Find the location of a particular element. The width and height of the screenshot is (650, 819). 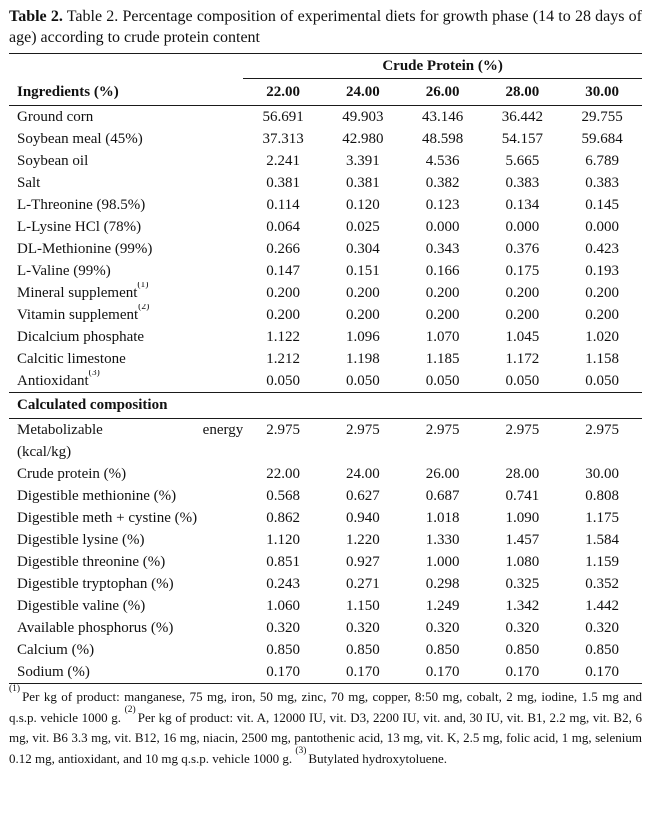

value-cell: 1.096 is located at coordinates (362, 337).